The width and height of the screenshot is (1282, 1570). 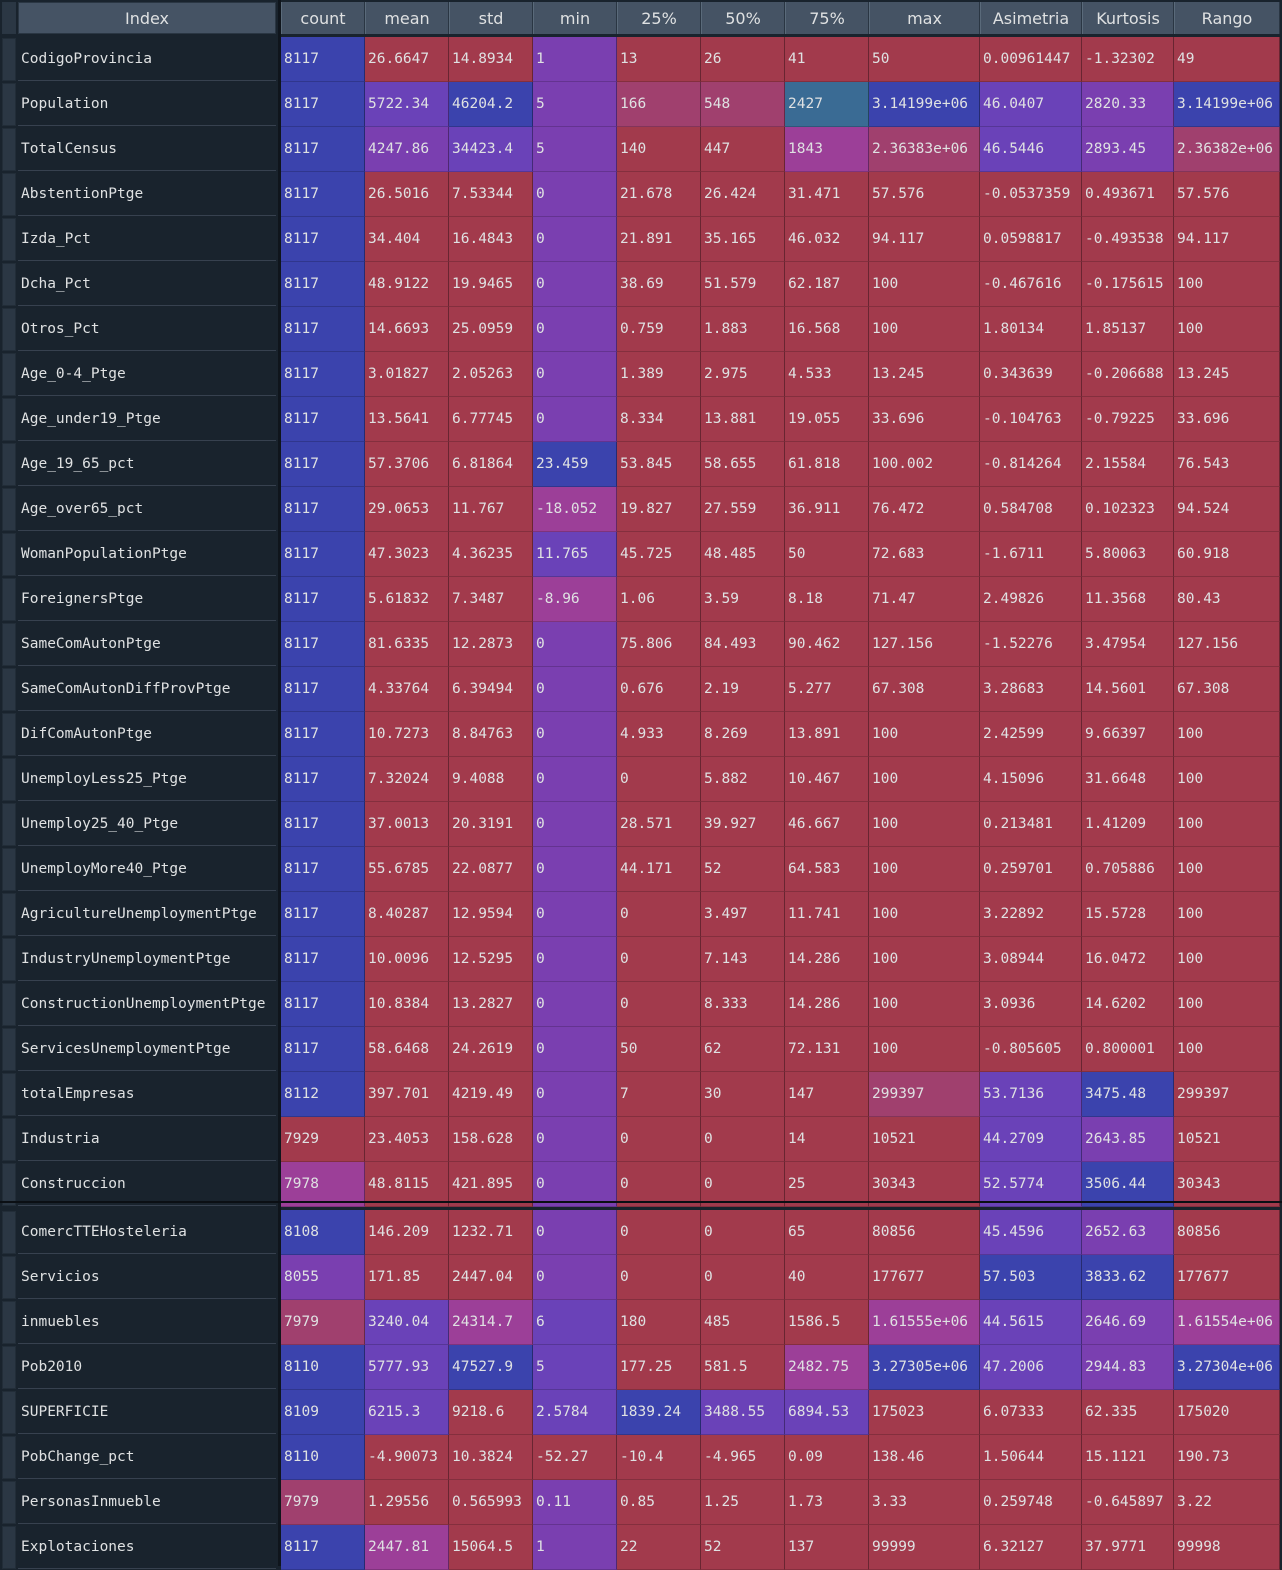 I want to click on table-cell: 99998, so click(x=1227, y=1547).